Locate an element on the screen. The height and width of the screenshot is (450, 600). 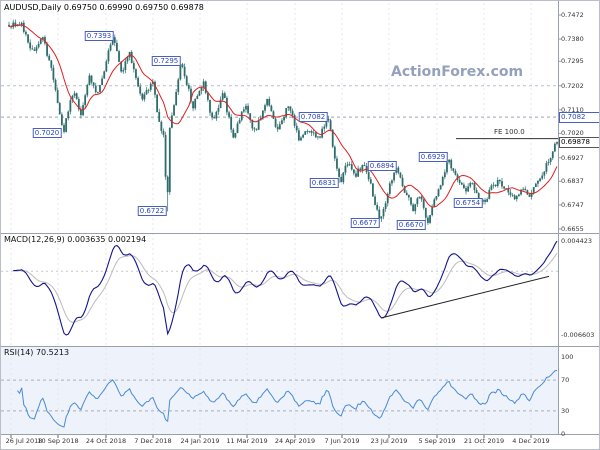
date-axis-label: 7 Jun 2019 is located at coordinates (342, 441).